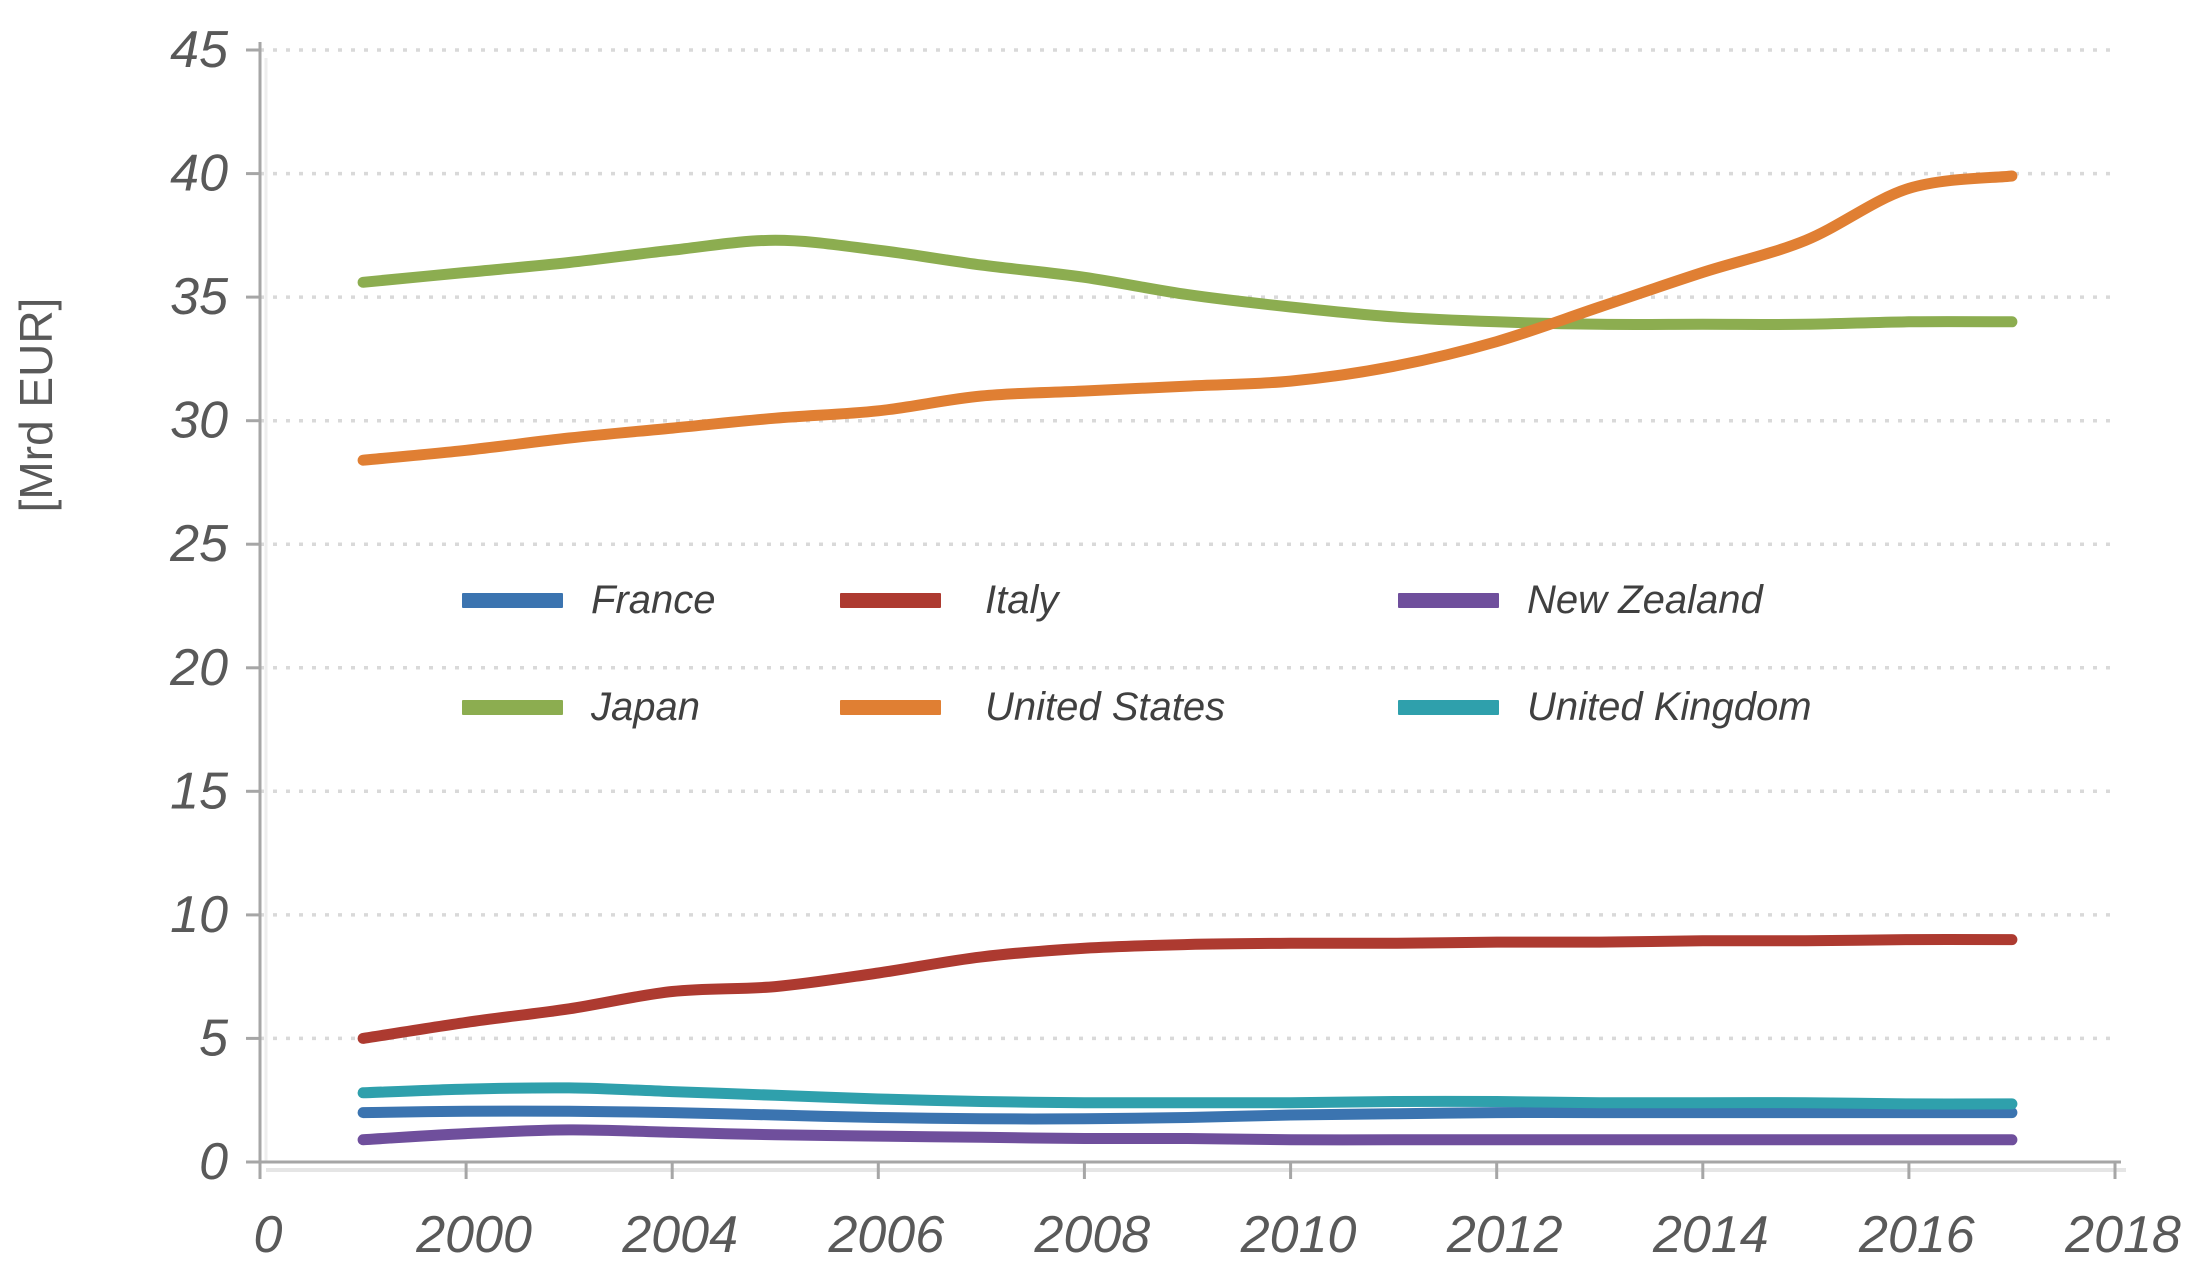 This screenshot has height=1288, width=2208. I want to click on y-tick-label: 25, so click(199, 544).